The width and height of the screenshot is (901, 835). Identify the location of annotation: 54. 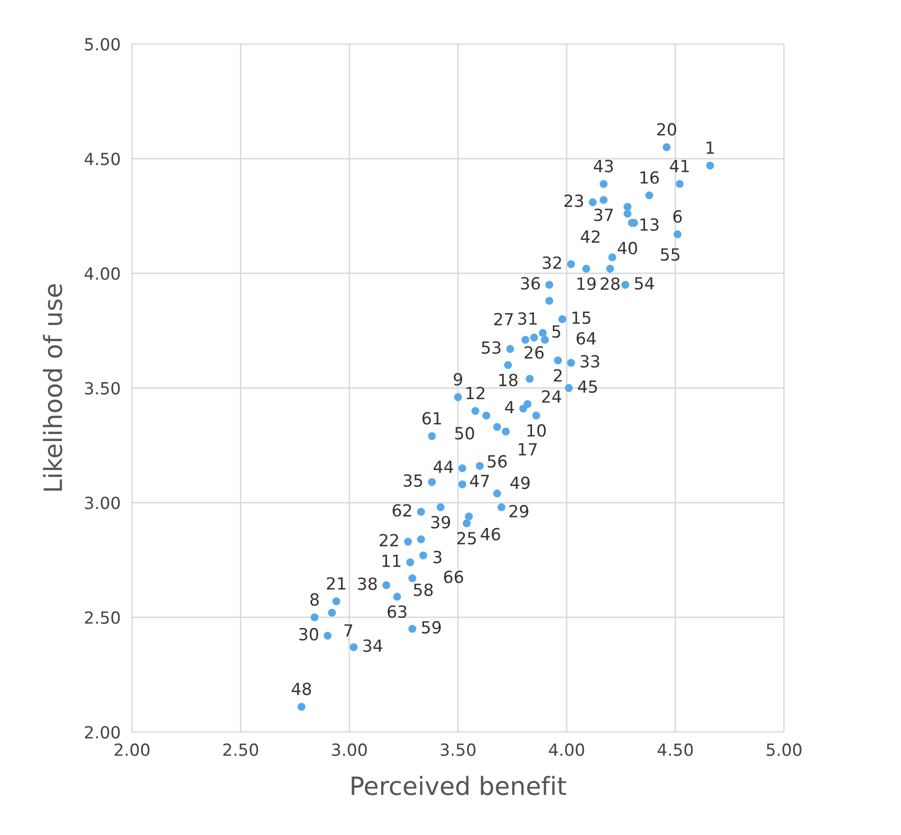
(644, 283).